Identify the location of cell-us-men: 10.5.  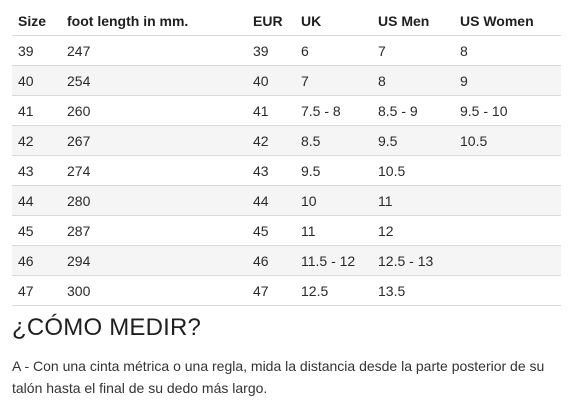
(413, 170).